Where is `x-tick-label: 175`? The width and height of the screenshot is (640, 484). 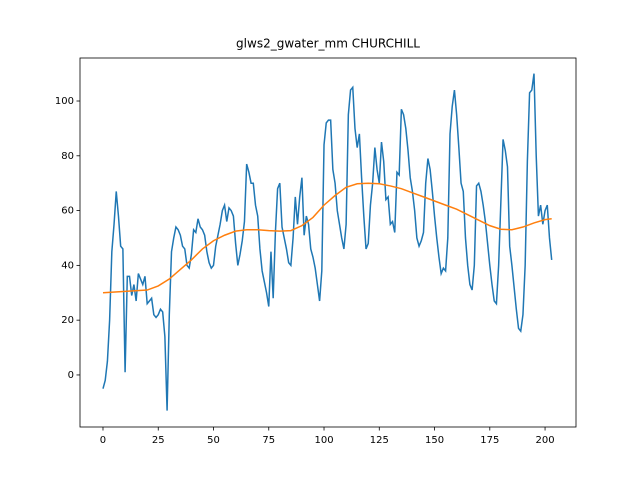
x-tick-label: 175 is located at coordinates (489, 440).